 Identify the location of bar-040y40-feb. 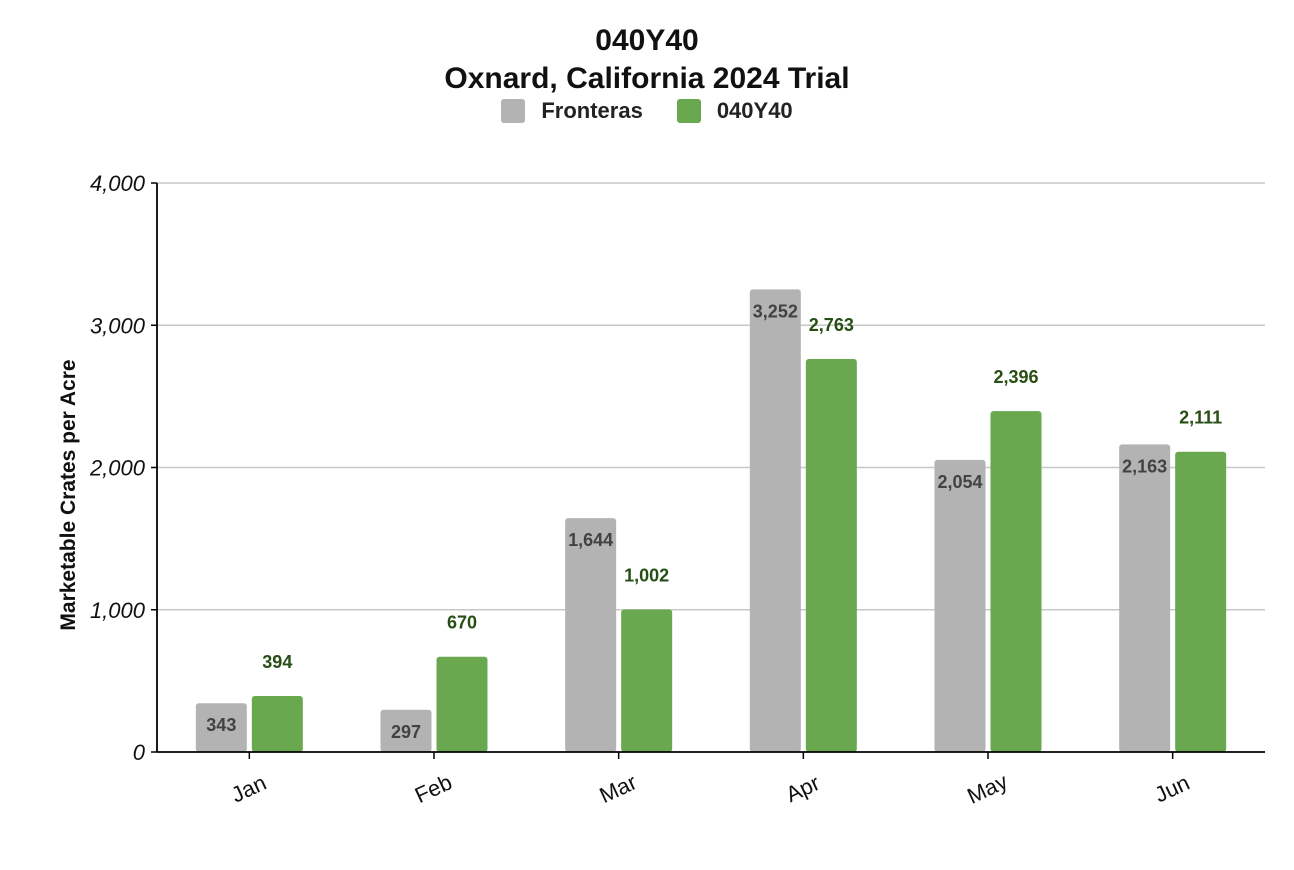
(462, 704).